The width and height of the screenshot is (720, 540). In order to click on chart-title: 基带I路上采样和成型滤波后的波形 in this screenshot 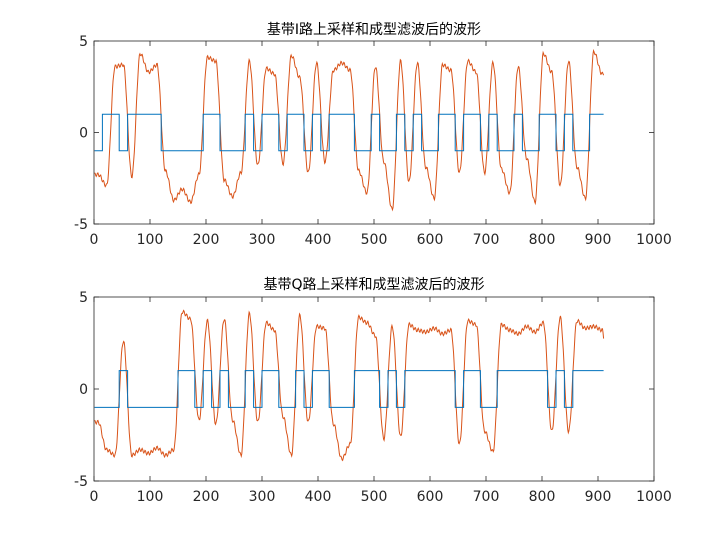, I will do `click(374, 29)`.